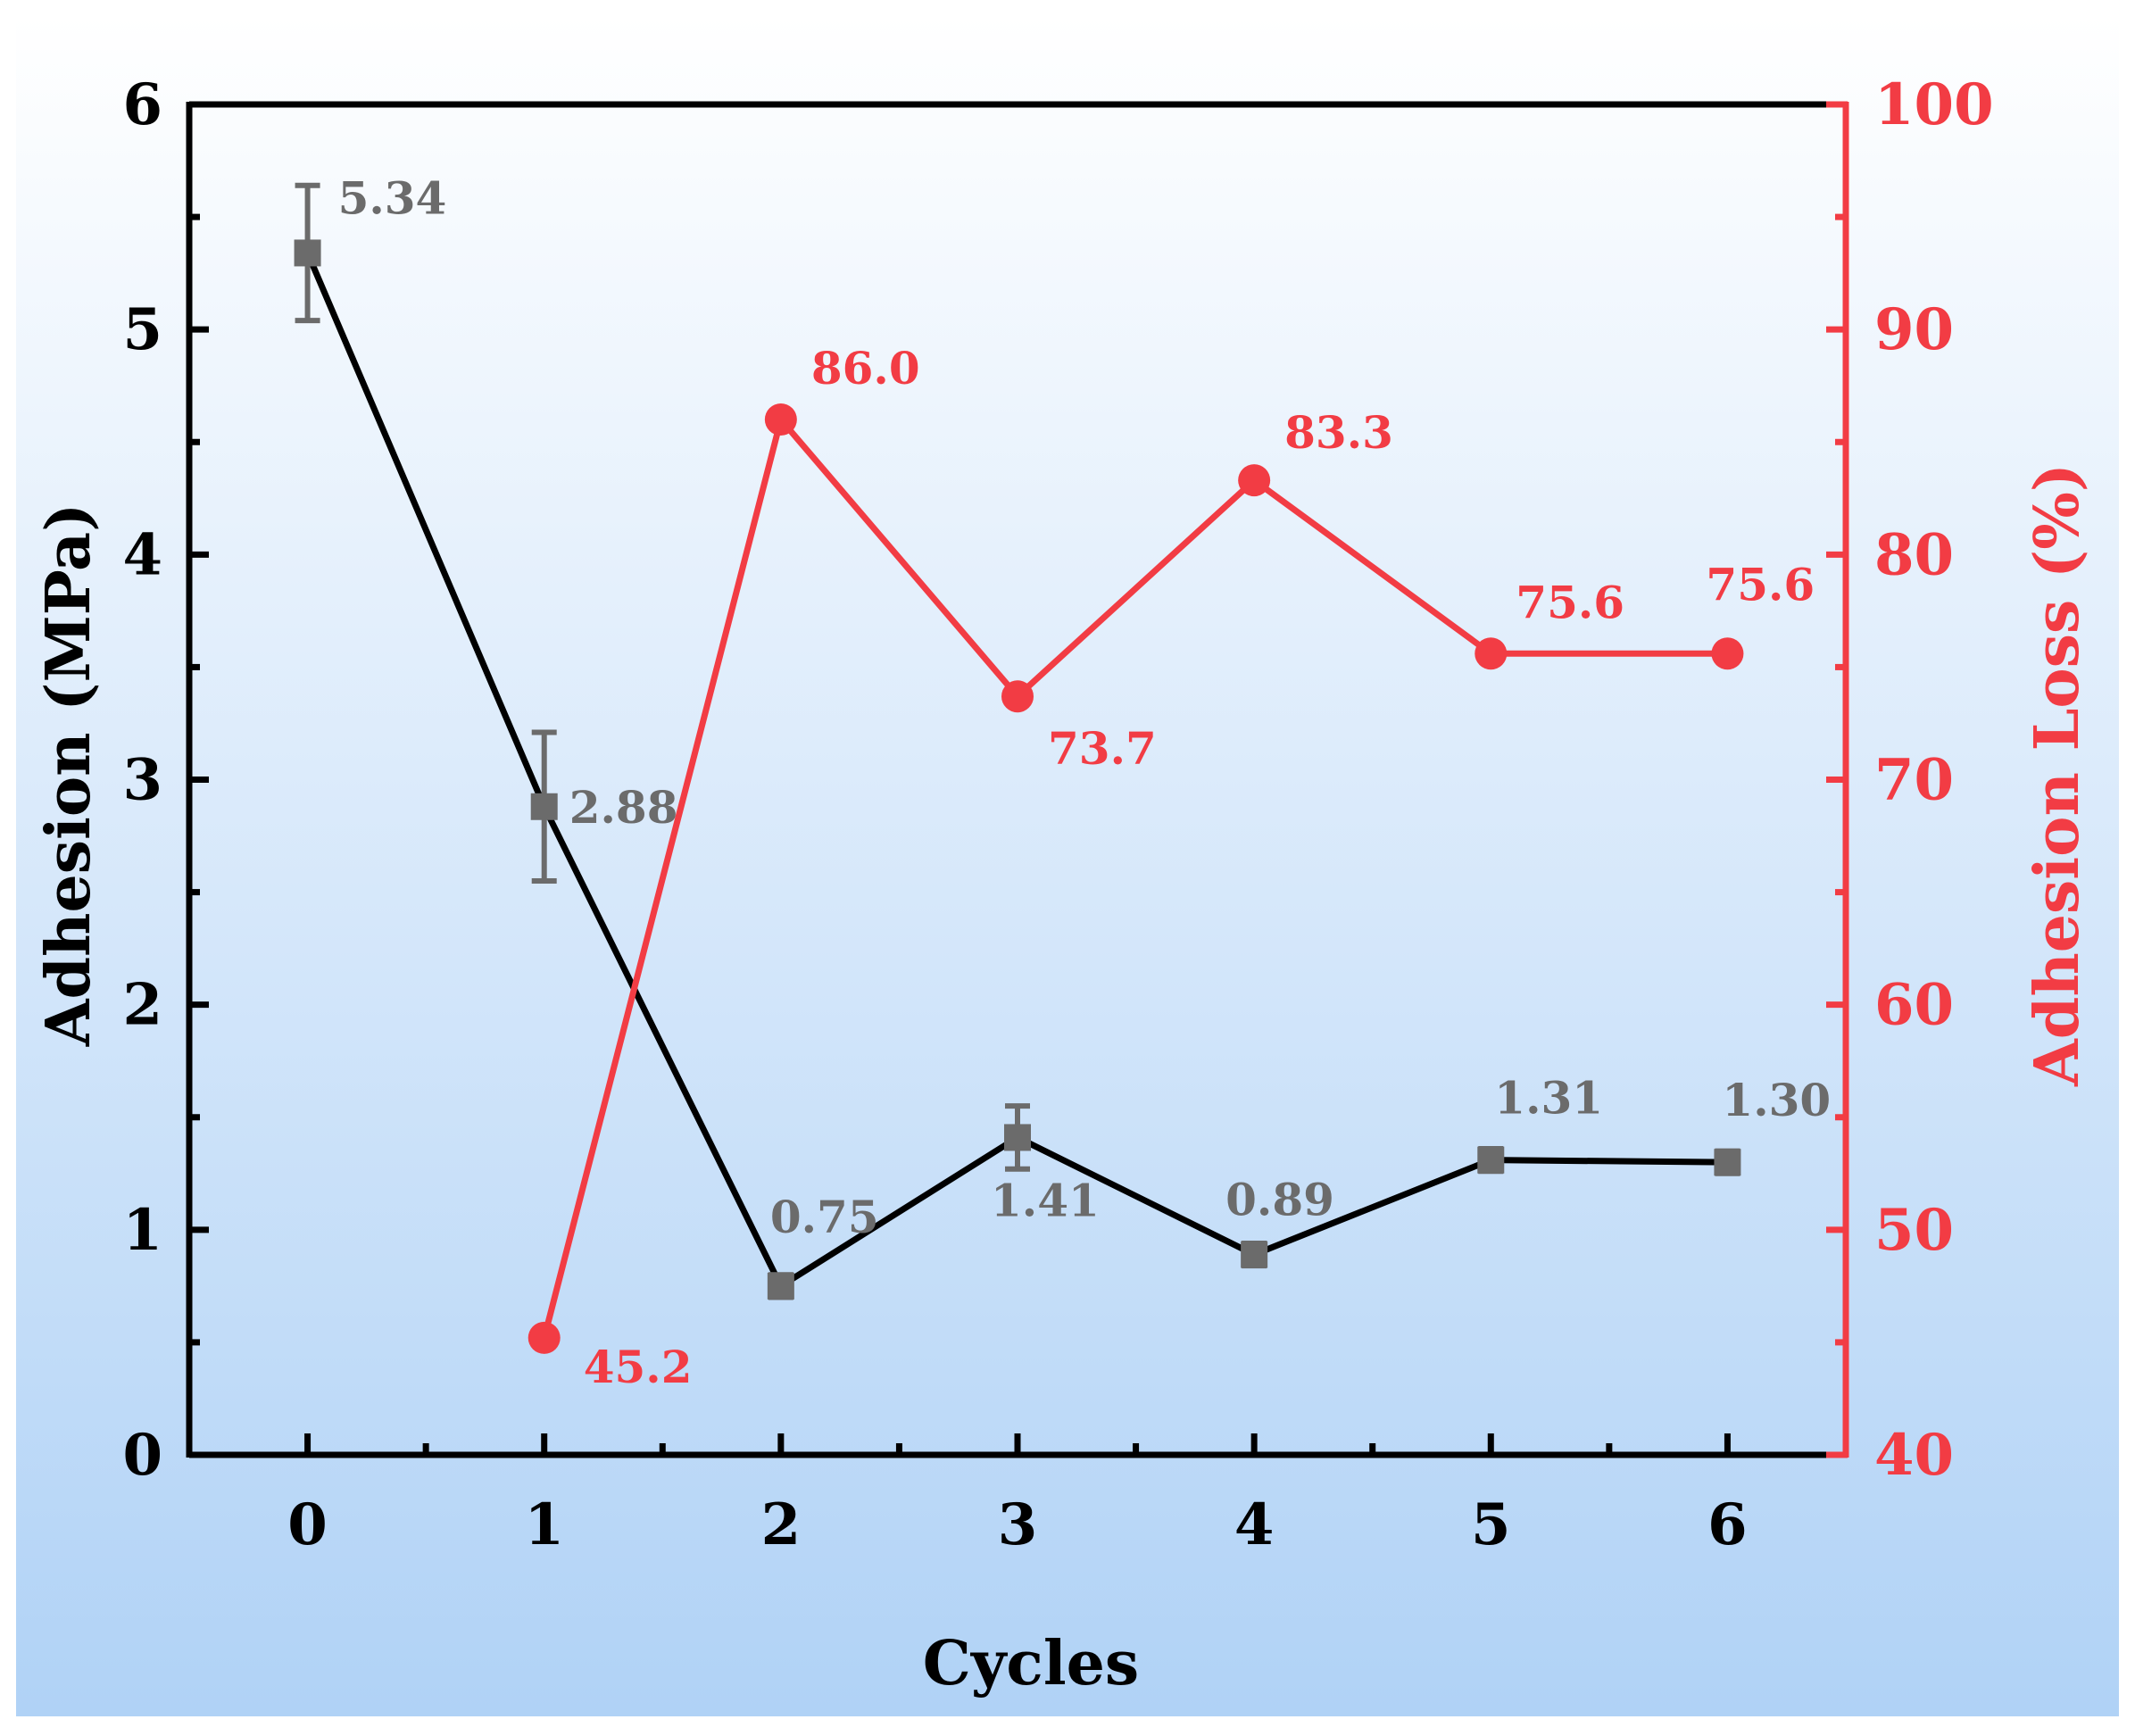 The image size is (2135, 1736). Describe the element at coordinates (1777, 1100) in the screenshot. I see `adhesion-data-label: 1.30` at that location.